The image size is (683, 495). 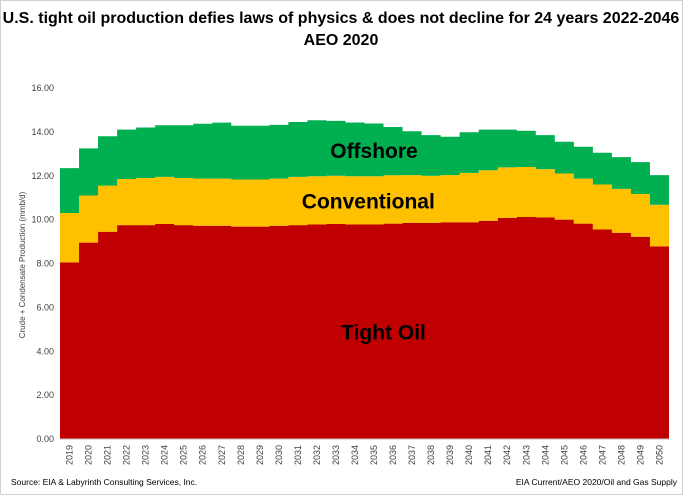 I want to click on x-tick-label: 2046, so click(x=583, y=455).